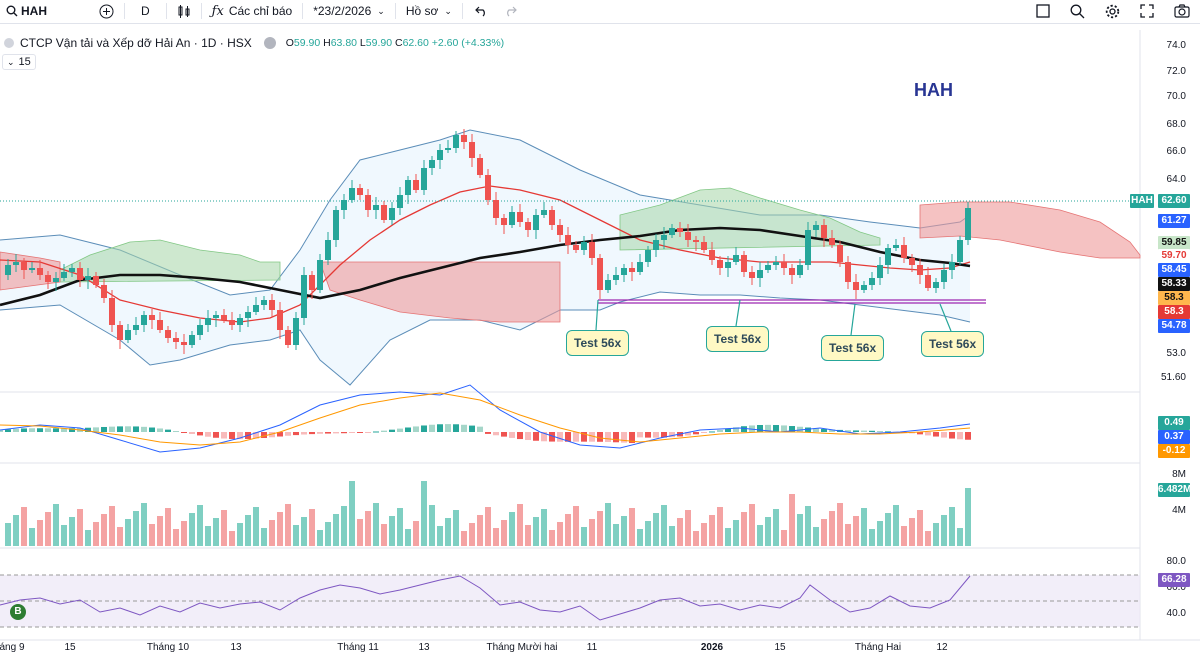 Image resolution: width=1200 pixels, height=662 pixels. I want to click on divider, so click(124, 11).